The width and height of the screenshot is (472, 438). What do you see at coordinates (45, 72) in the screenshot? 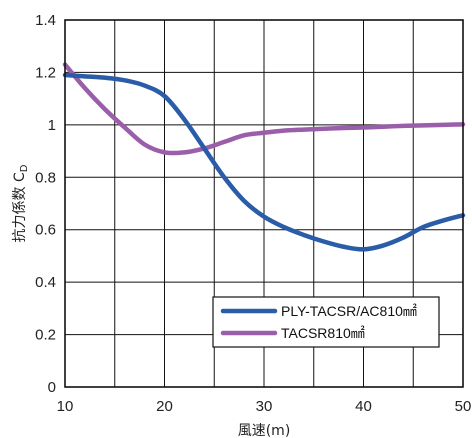
I see `y-tick-label: 1.2` at bounding box center [45, 72].